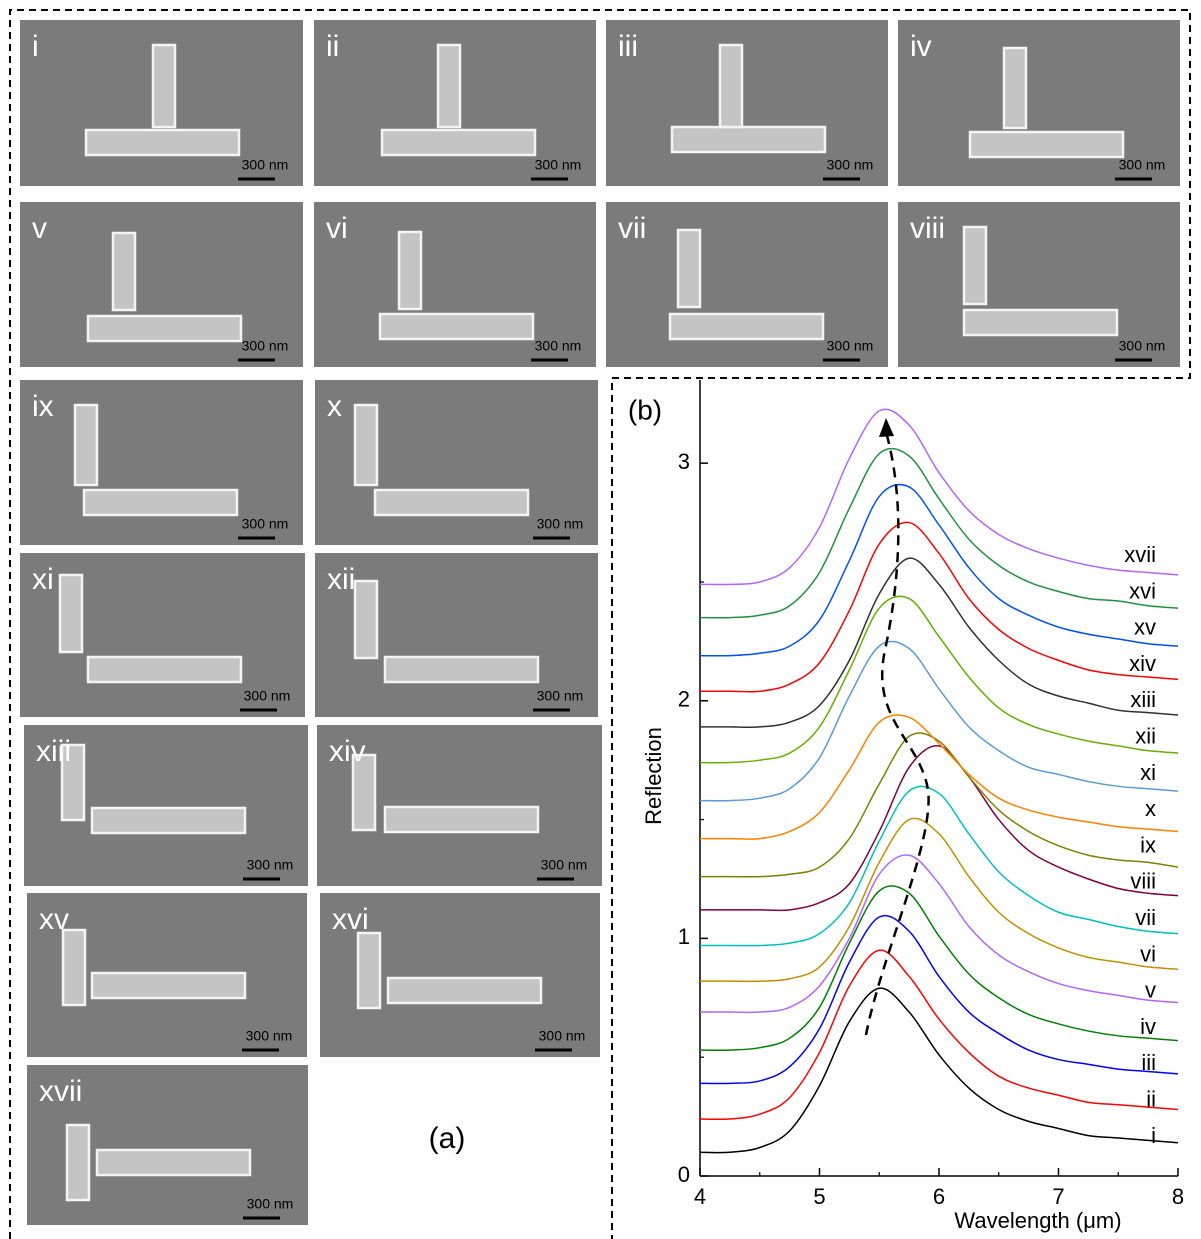 This screenshot has width=1201, height=1239. What do you see at coordinates (332, 46) in the screenshot?
I see `image-label: ii` at bounding box center [332, 46].